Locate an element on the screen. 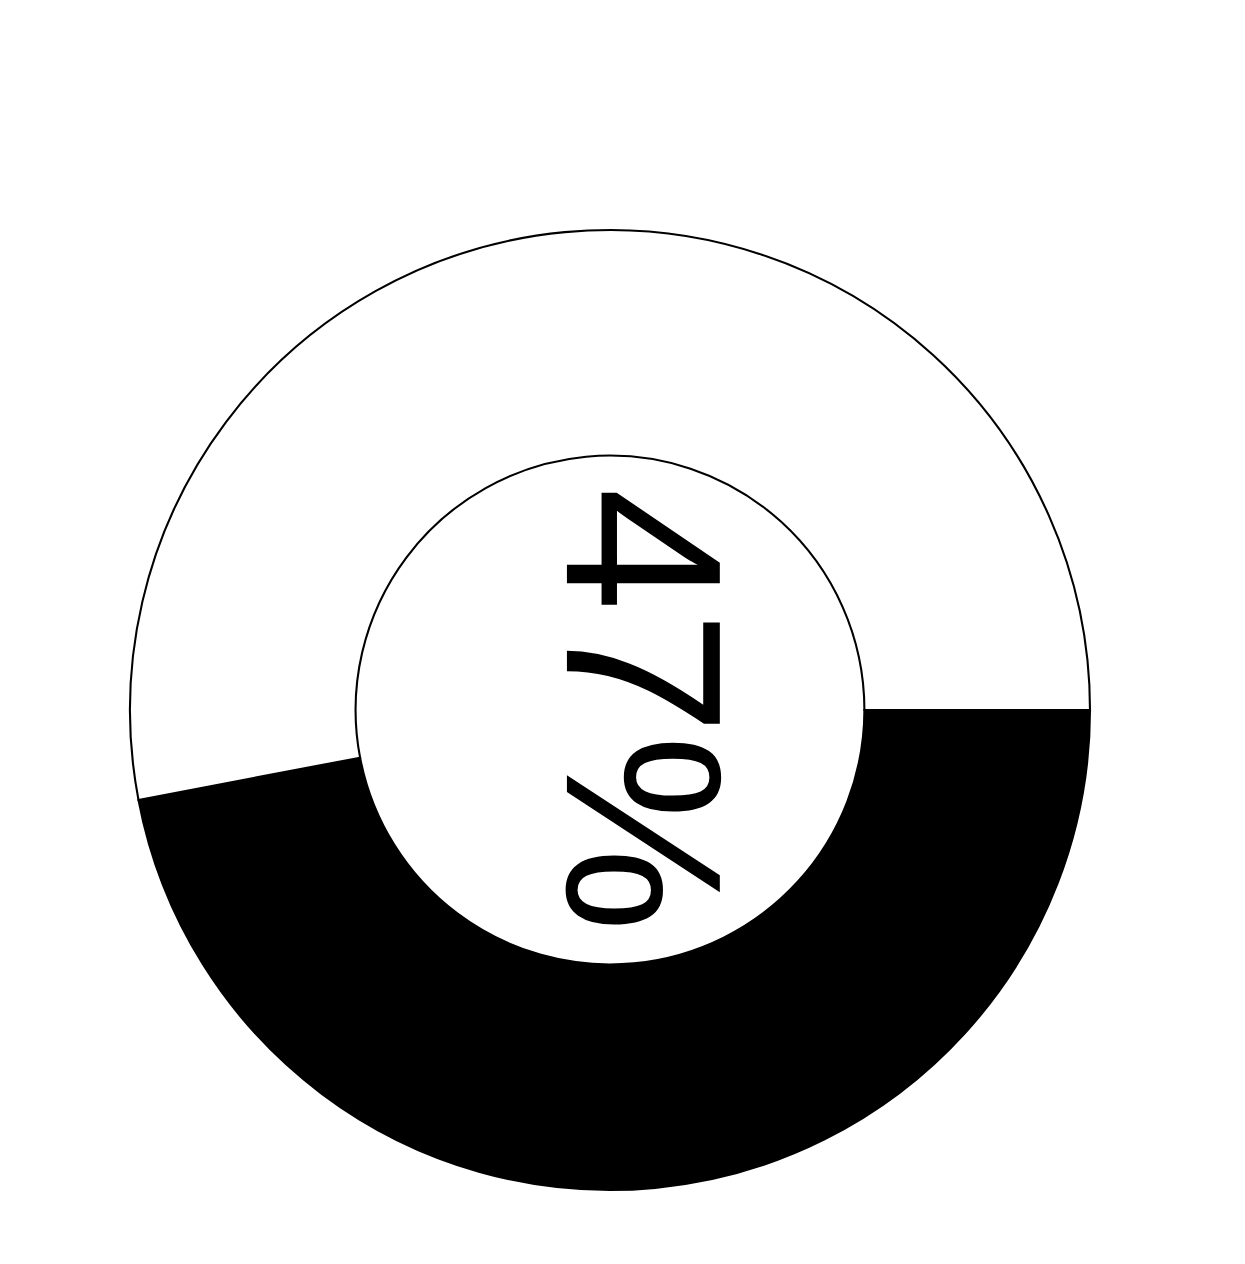 This screenshot has width=1245, height=1264. text: 47% is located at coordinates (643, 708).